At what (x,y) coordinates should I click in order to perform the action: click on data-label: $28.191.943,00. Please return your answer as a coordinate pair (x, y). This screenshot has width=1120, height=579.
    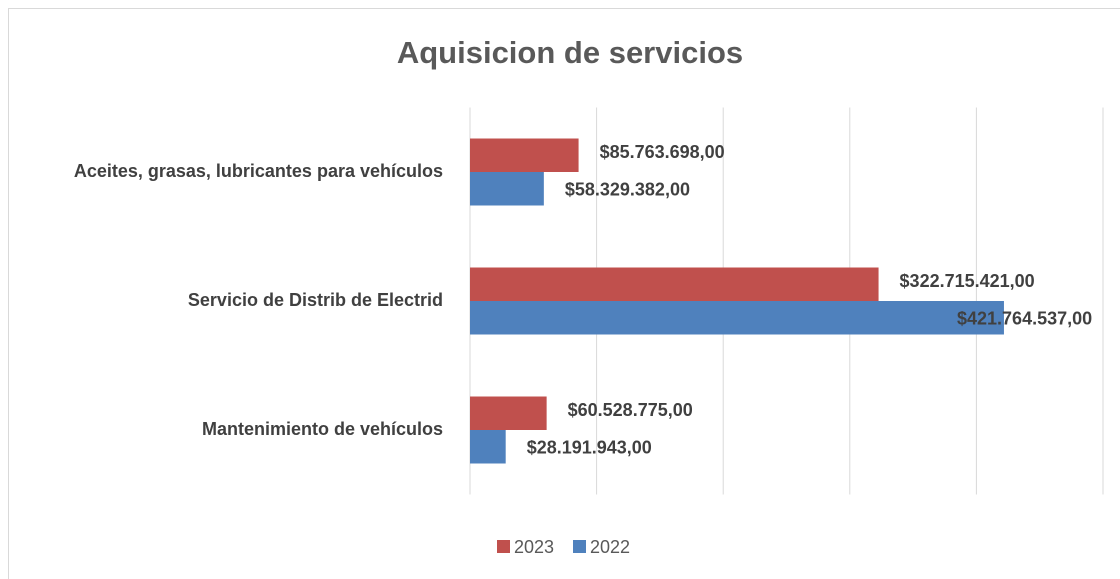
    Looking at the image, I should click on (589, 448).